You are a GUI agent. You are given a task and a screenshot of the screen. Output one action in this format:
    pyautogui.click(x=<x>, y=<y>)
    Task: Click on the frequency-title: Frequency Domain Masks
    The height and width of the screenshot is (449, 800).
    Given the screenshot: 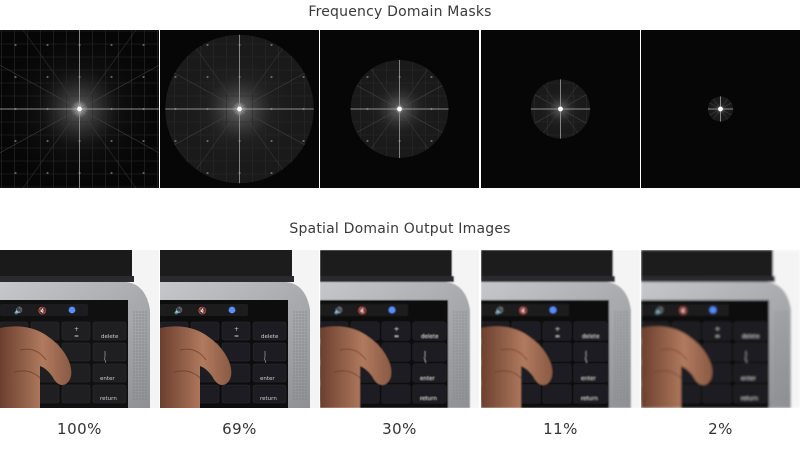 What is the action you would take?
    pyautogui.click(x=400, y=12)
    